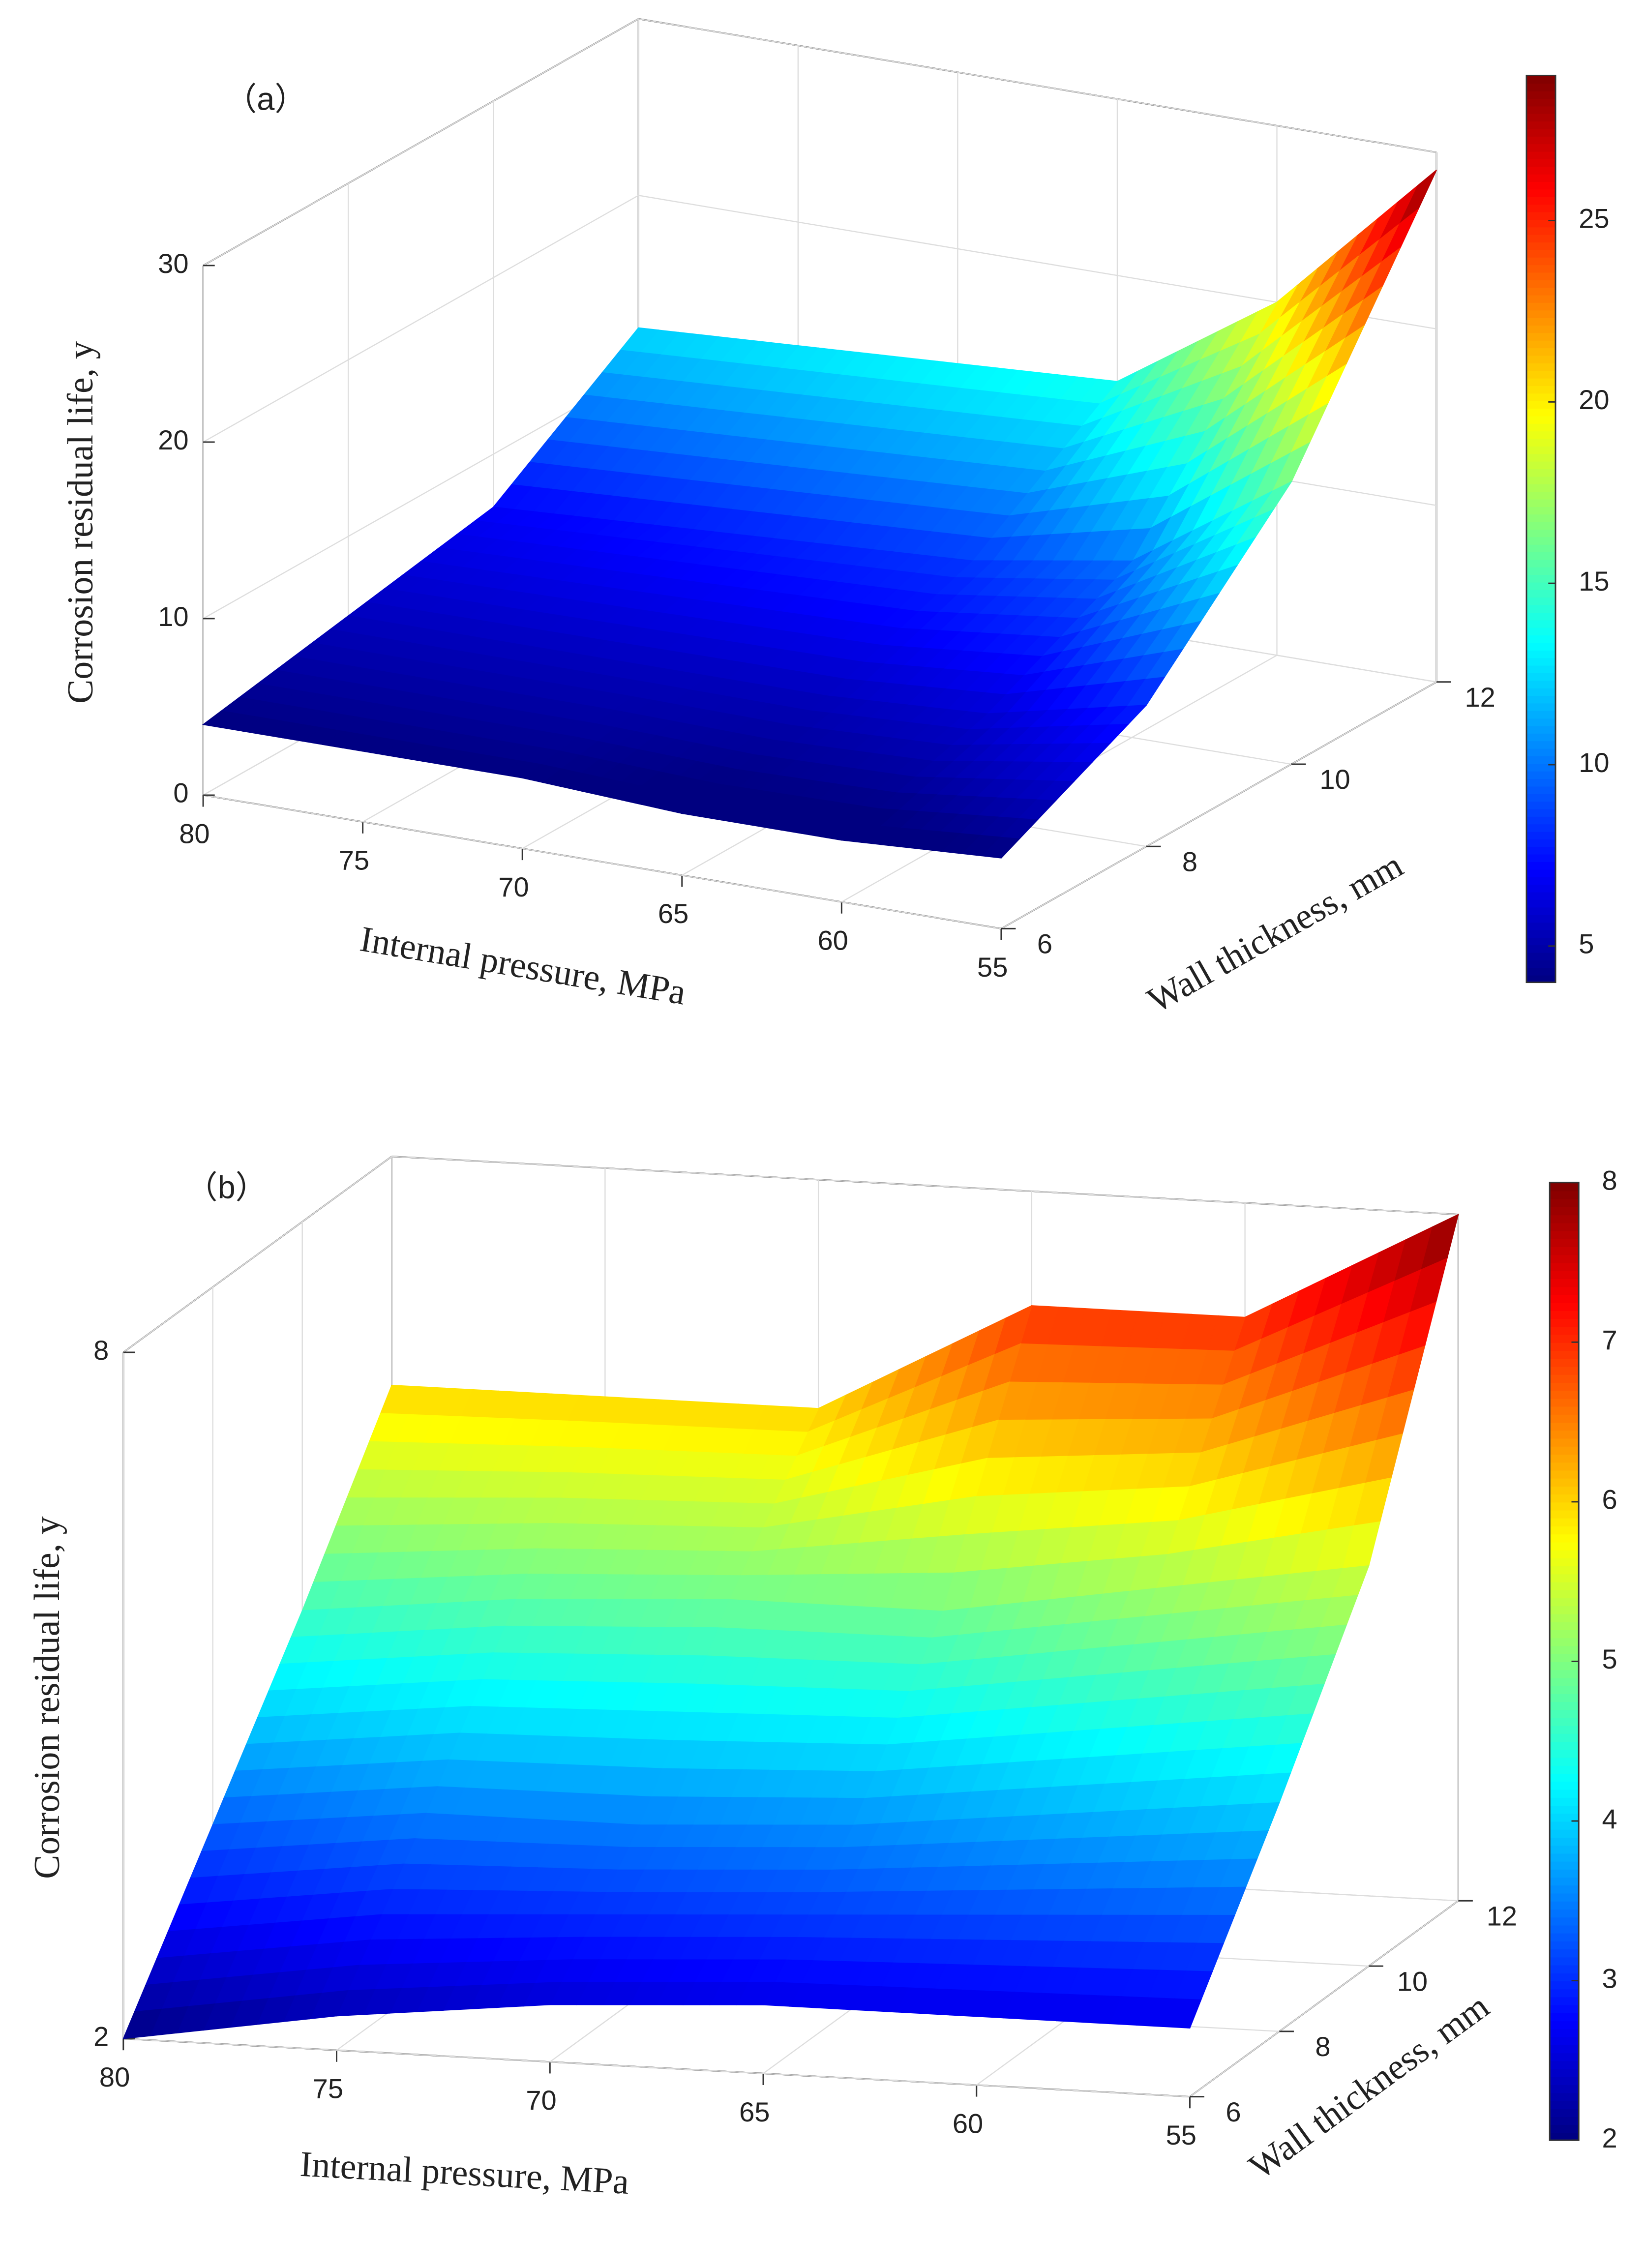 This screenshot has height=2268, width=1644. What do you see at coordinates (524, 965) in the screenshot?
I see `x-axis-title: Internal pressure, MPa` at bounding box center [524, 965].